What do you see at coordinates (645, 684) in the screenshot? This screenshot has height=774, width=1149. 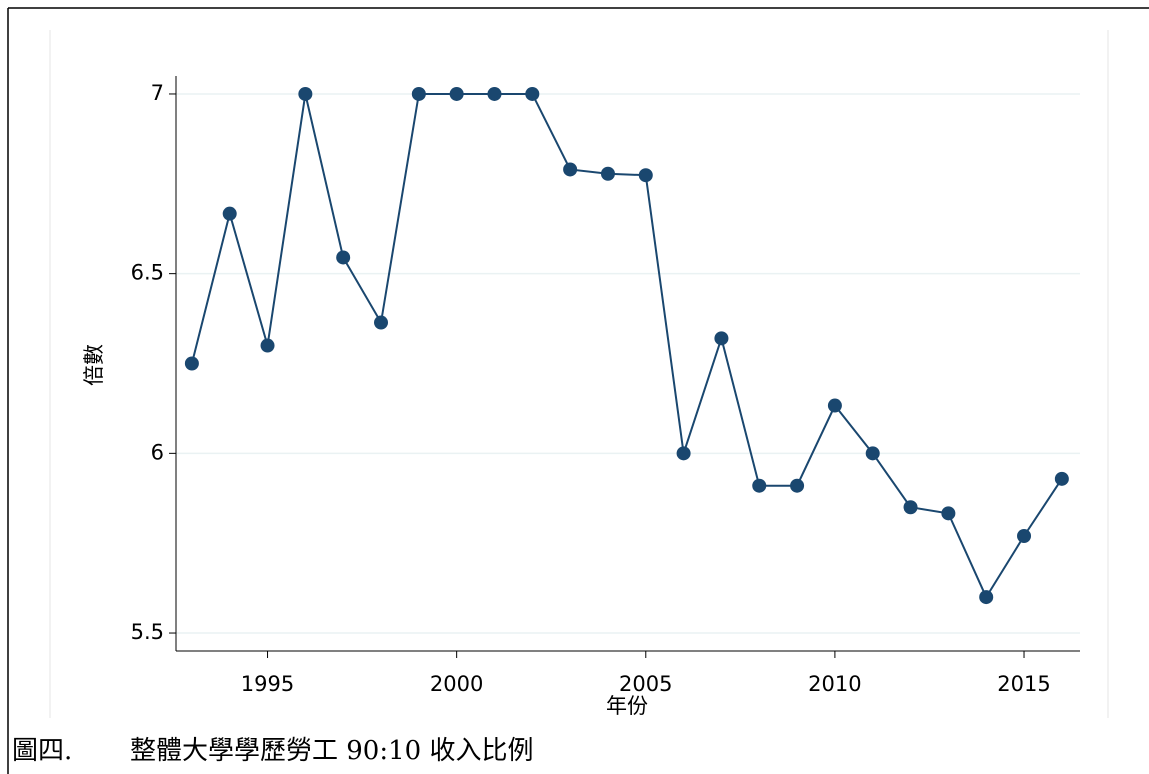 I see `x-tick-label: 2005` at bounding box center [645, 684].